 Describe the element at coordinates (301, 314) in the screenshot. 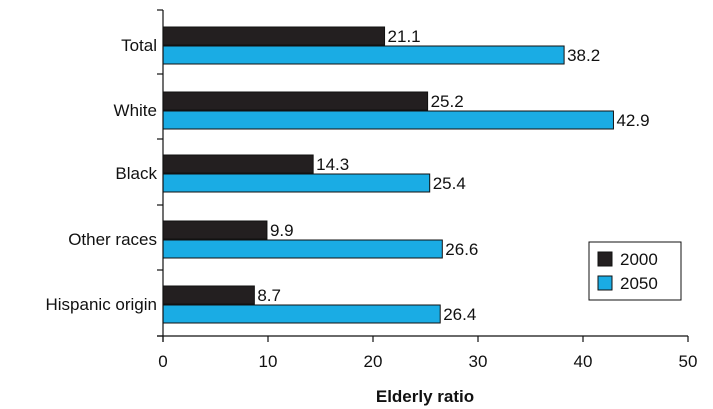

I see `bar-2050-hispanic-origin` at that location.